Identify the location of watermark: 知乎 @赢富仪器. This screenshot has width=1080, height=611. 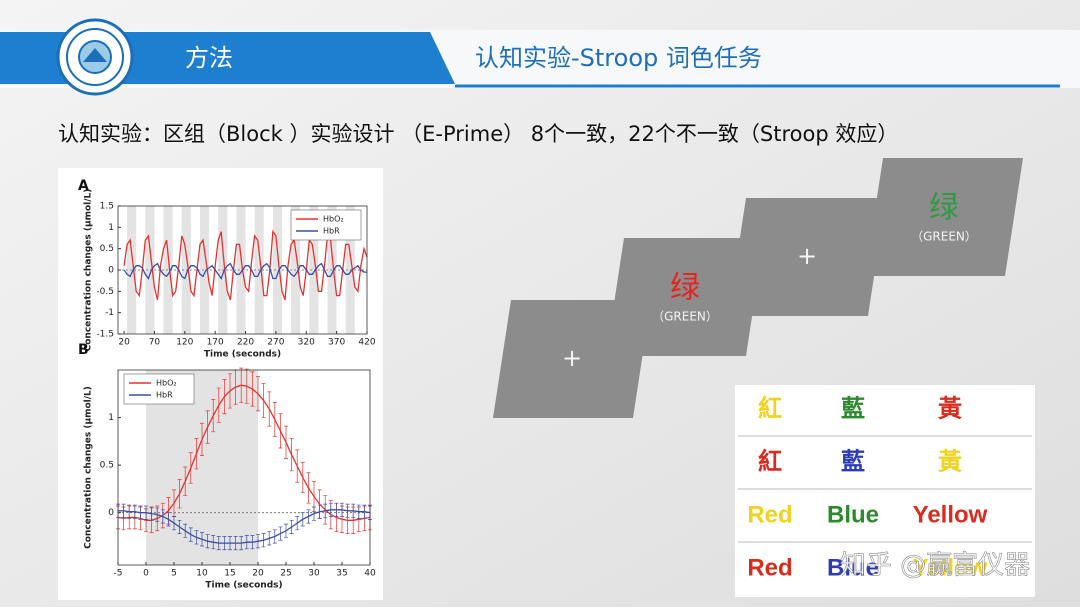
(935, 566).